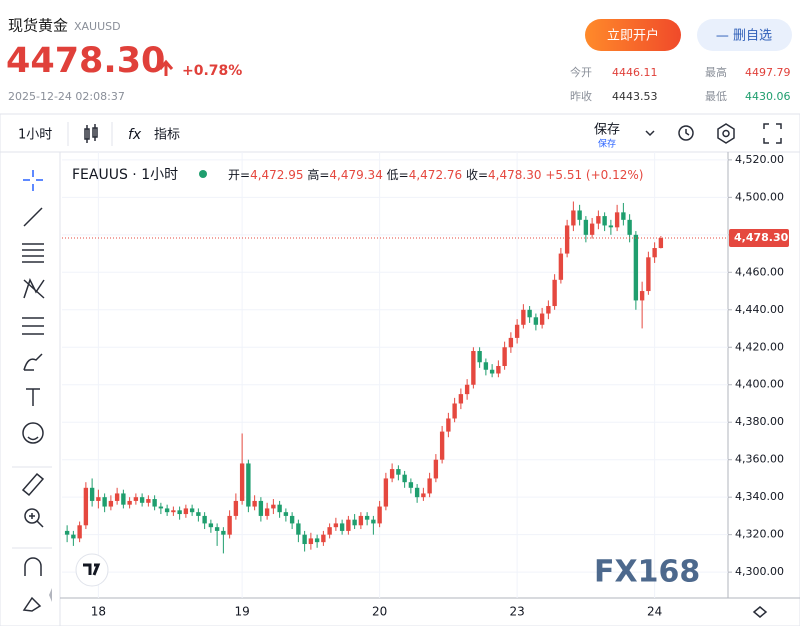  Describe the element at coordinates (759, 271) in the screenshot. I see `y-tick-label: 4,460.00` at that location.